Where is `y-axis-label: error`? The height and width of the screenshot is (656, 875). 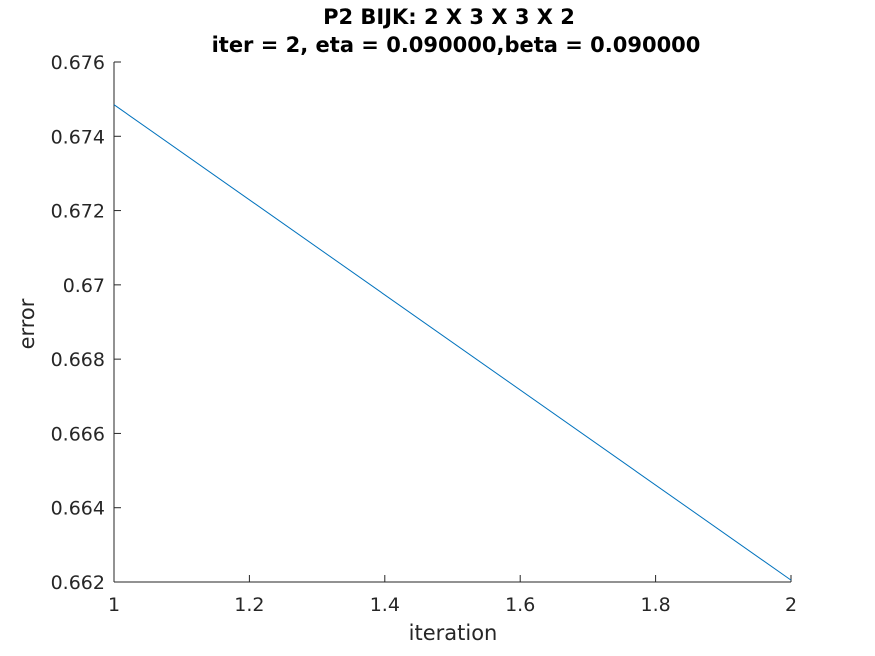 y-axis-label: error is located at coordinates (27, 323).